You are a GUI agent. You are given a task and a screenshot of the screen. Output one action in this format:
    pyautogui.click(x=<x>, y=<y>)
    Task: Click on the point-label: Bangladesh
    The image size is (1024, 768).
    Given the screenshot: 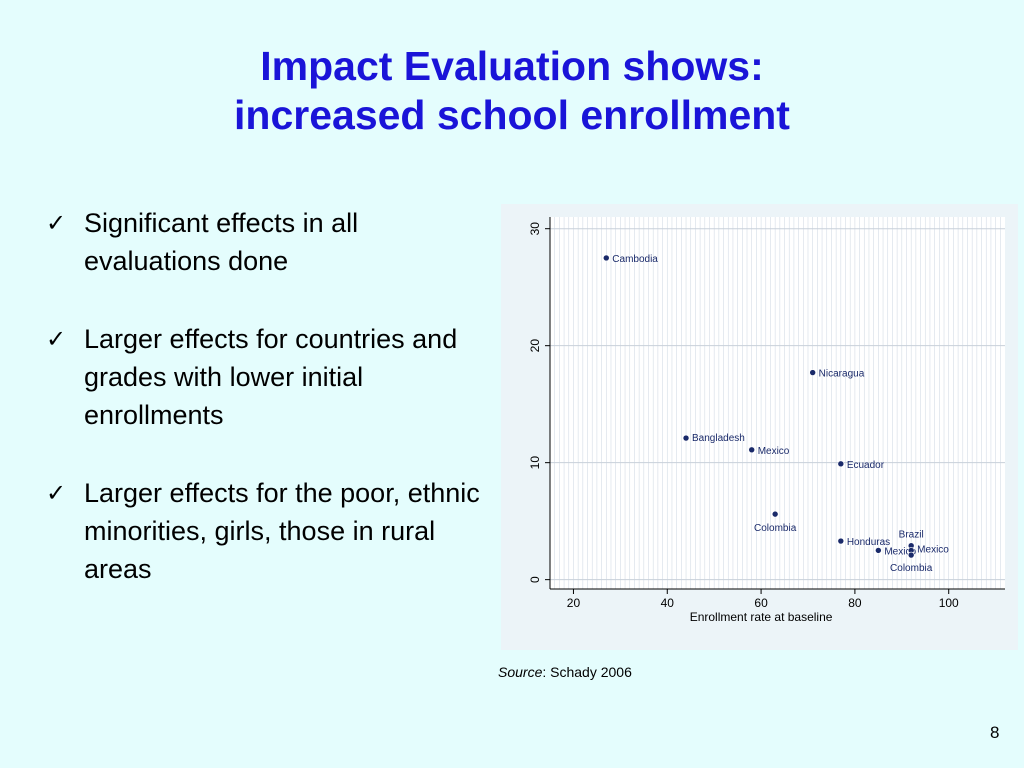 What is the action you would take?
    pyautogui.click(x=718, y=438)
    